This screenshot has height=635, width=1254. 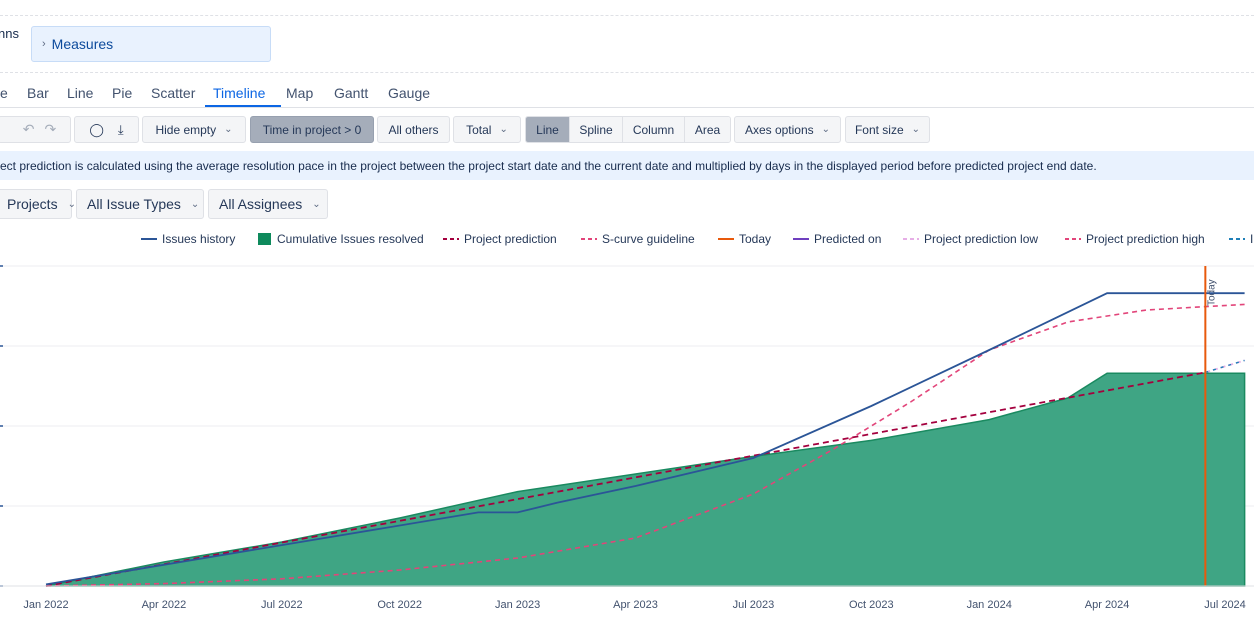 What do you see at coordinates (351, 93) in the screenshot?
I see `tab-gantt: Gantt` at bounding box center [351, 93].